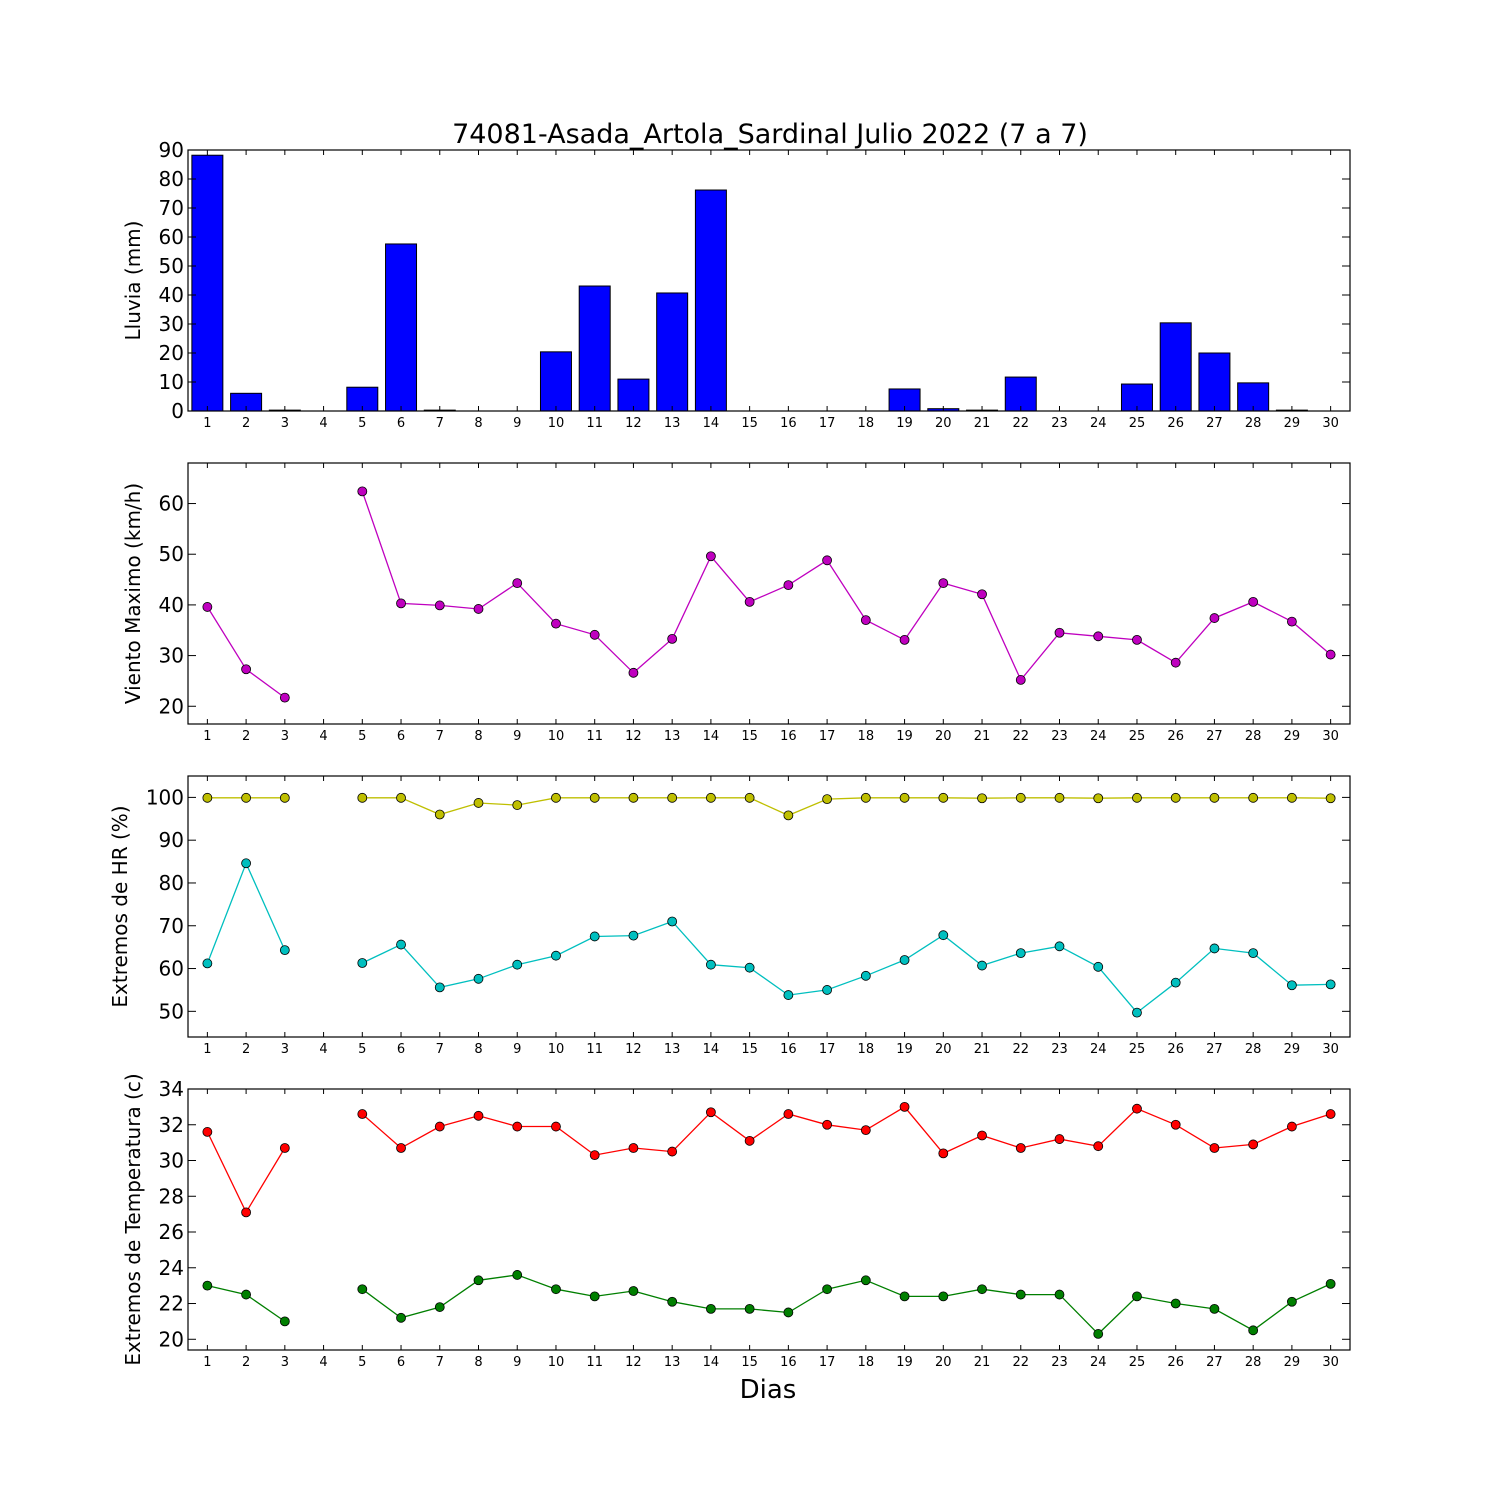 The width and height of the screenshot is (1500, 1500). I want to click on plot-area-wind, so click(769, 594).